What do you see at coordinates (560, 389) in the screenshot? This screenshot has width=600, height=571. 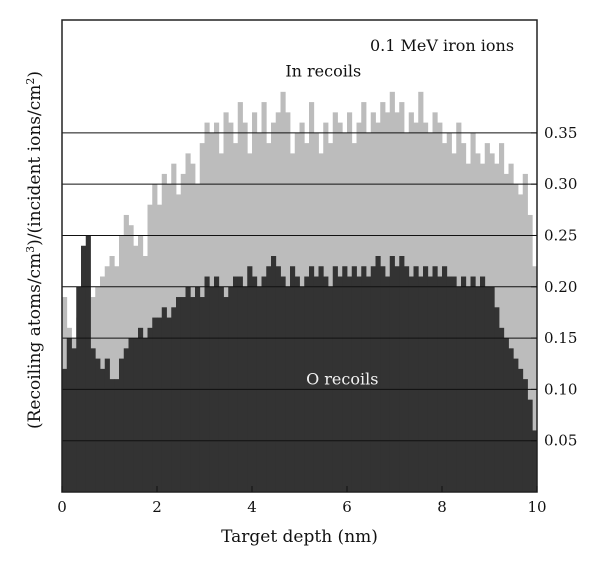 I see `y-tick-label-1: 0.10` at bounding box center [560, 389].